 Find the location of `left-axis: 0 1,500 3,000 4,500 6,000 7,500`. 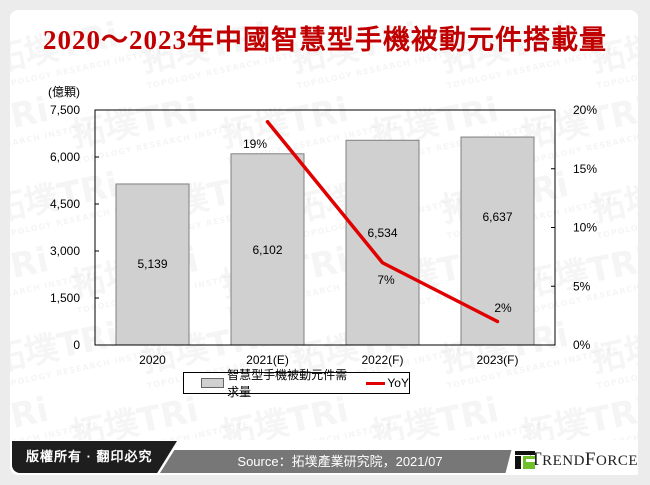

left-axis: 0 1,500 3,000 4,500 6,000 7,500 is located at coordinates (74, 227).